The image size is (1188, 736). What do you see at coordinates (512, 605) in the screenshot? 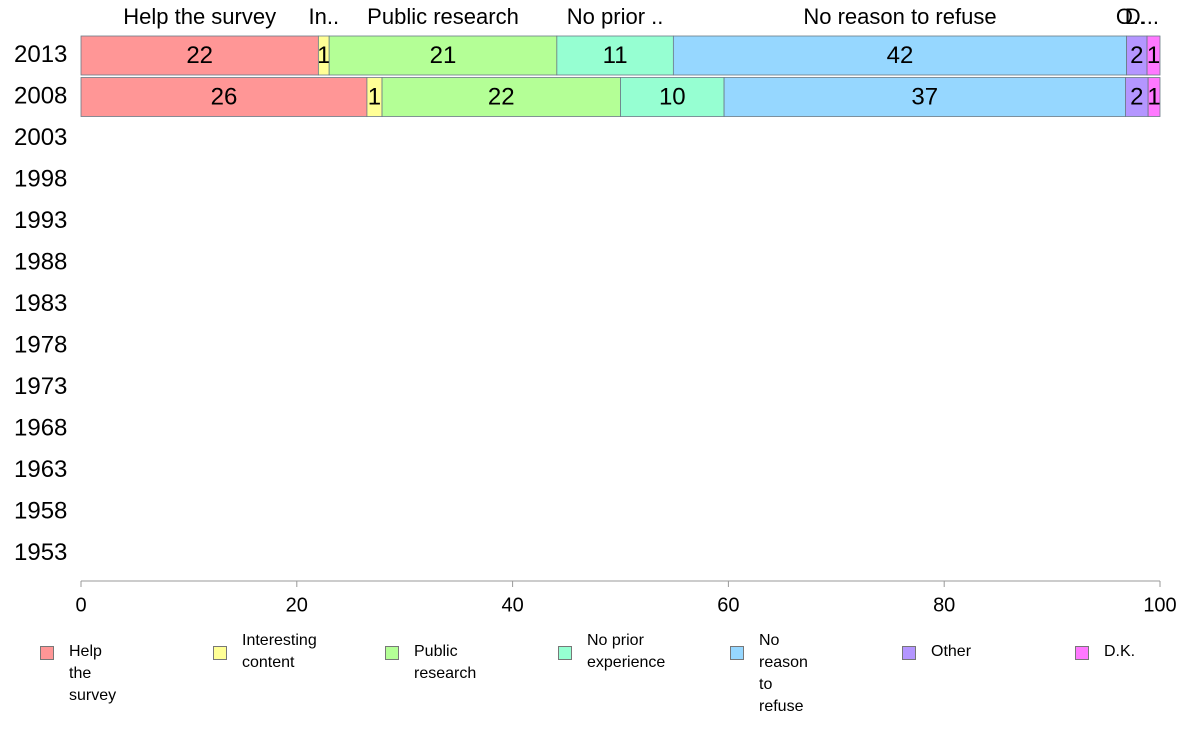
I see `x-tick-label-40: 40` at bounding box center [512, 605].